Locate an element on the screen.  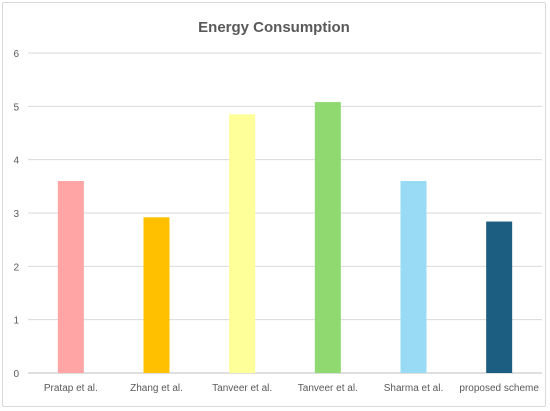
chart-title: Energy Consumption is located at coordinates (274, 27).